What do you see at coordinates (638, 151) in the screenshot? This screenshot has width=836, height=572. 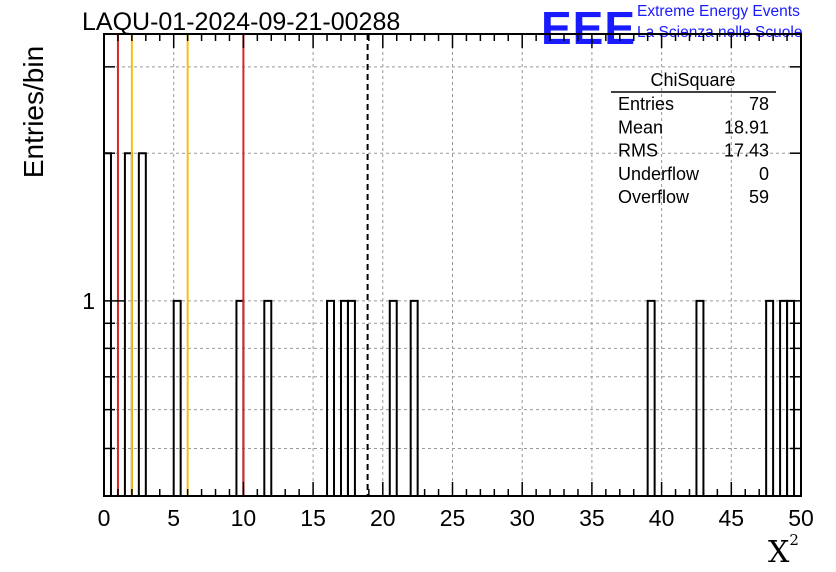 I see `stats-row-label: RMS` at bounding box center [638, 151].